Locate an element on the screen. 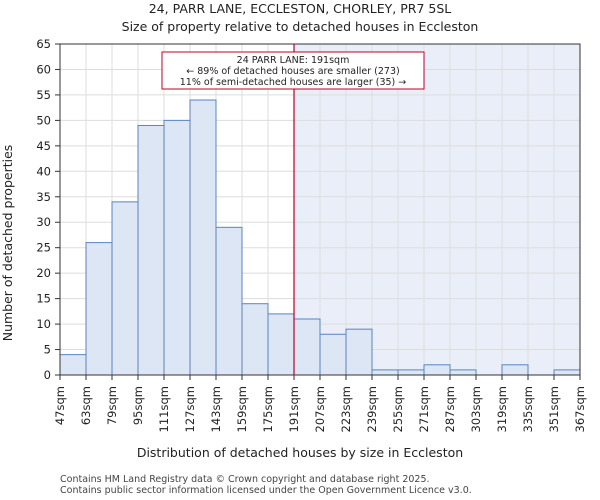  x-tick-label: 255sqm is located at coordinates (398, 409).